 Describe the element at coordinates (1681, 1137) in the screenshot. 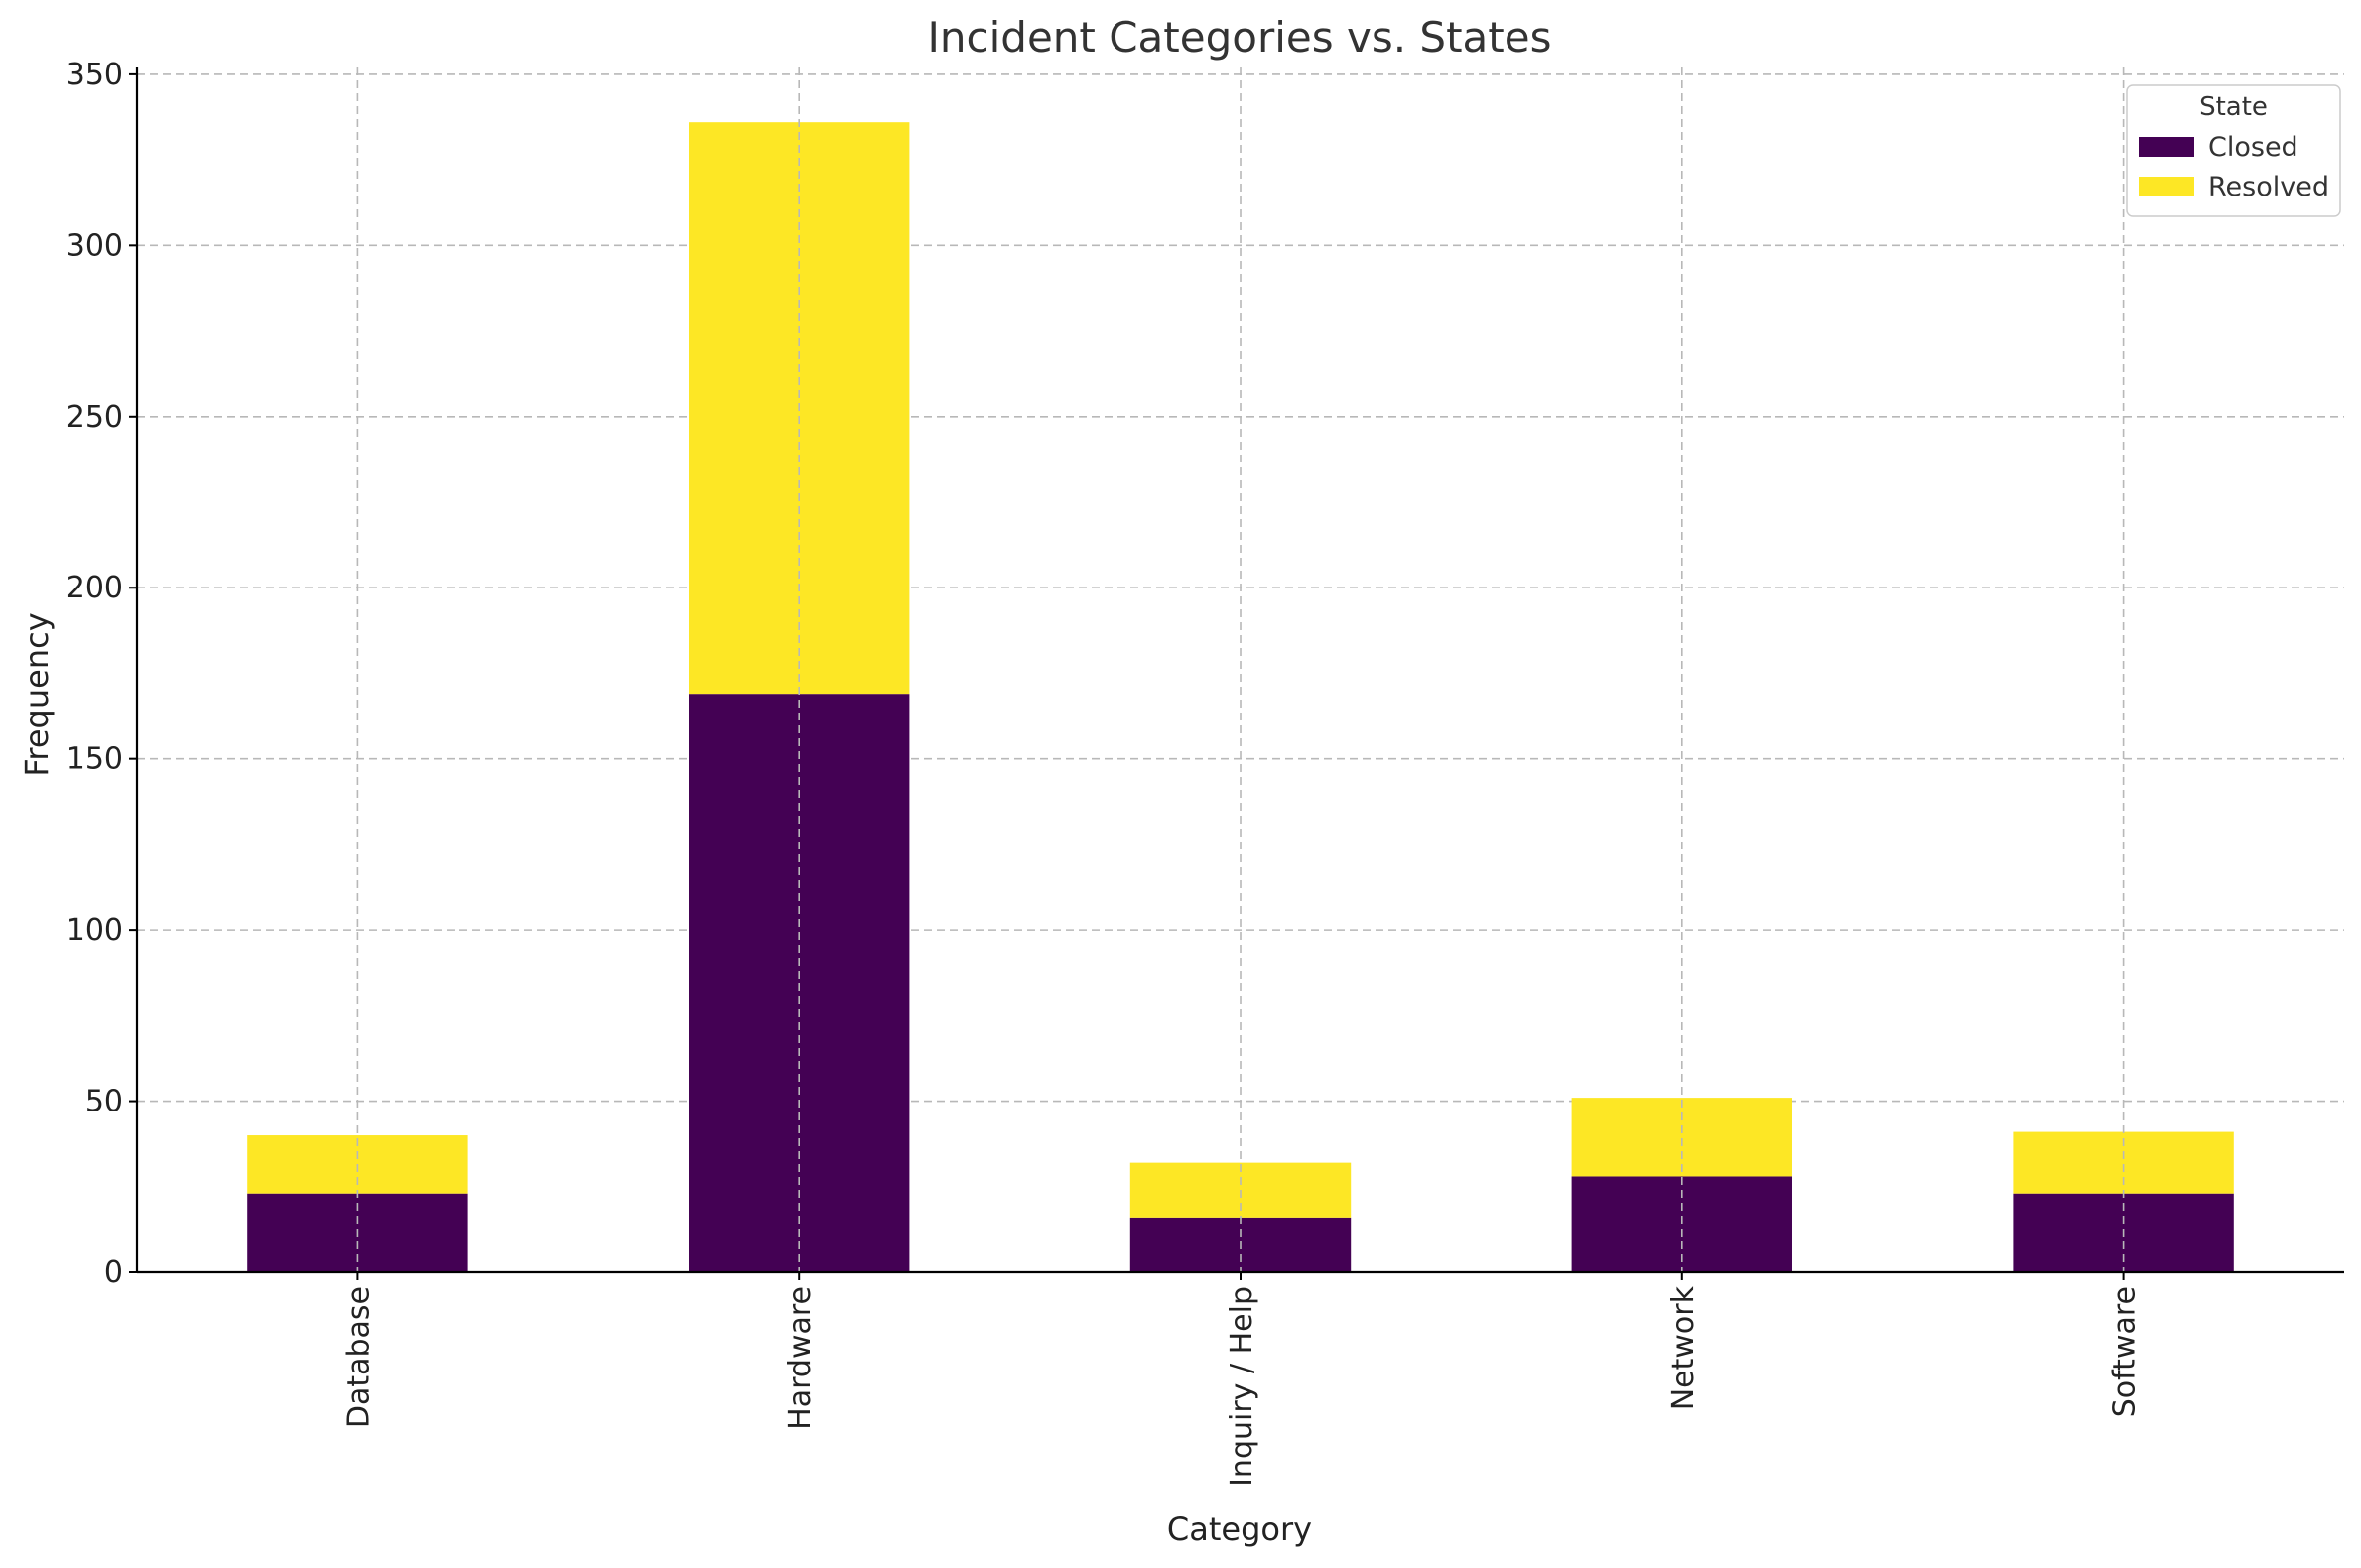

I see `bar-resolved-network` at that location.